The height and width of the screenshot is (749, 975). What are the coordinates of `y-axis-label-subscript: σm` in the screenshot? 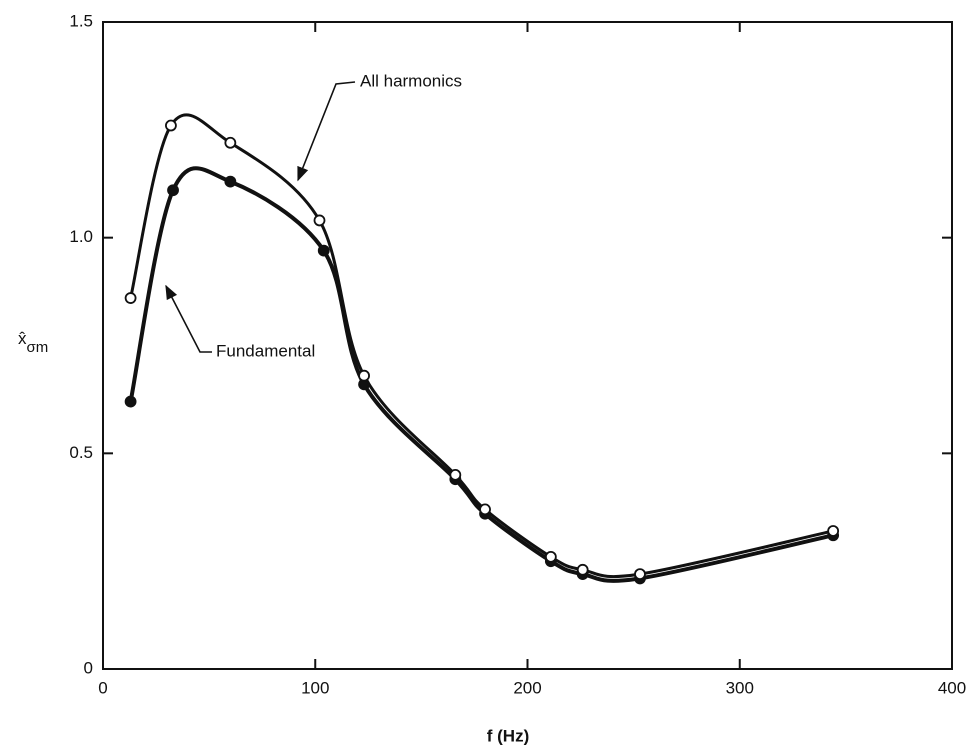 It's located at (38, 347).